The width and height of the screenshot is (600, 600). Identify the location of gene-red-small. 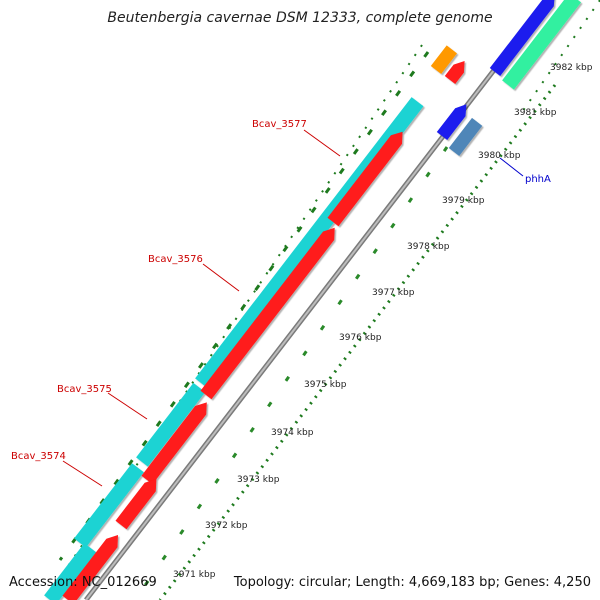
(454, 72).